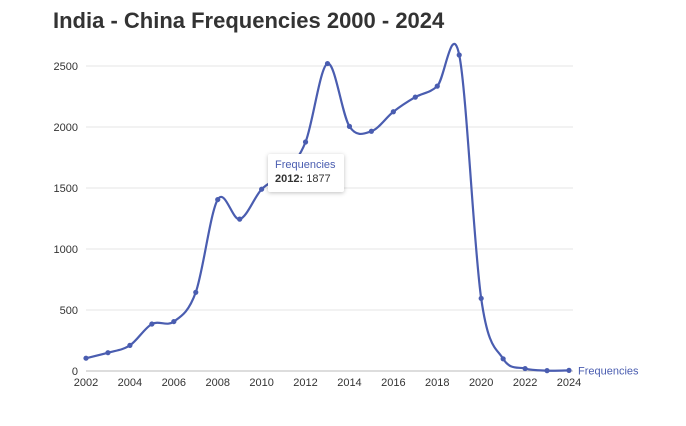 The height and width of the screenshot is (426, 686). Describe the element at coordinates (327, 63) in the screenshot. I see `data-point-2013` at that location.